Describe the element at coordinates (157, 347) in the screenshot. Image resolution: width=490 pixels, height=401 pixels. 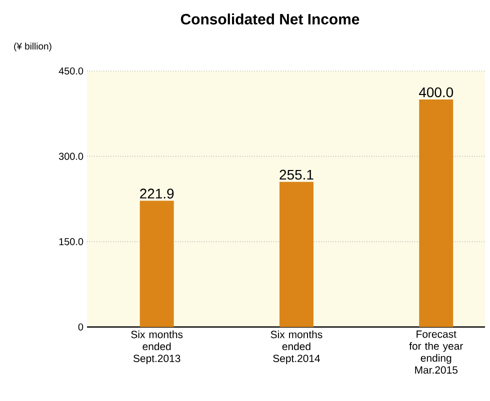
I see `x-tick-label: Six months ended Sept.2013` at that location.